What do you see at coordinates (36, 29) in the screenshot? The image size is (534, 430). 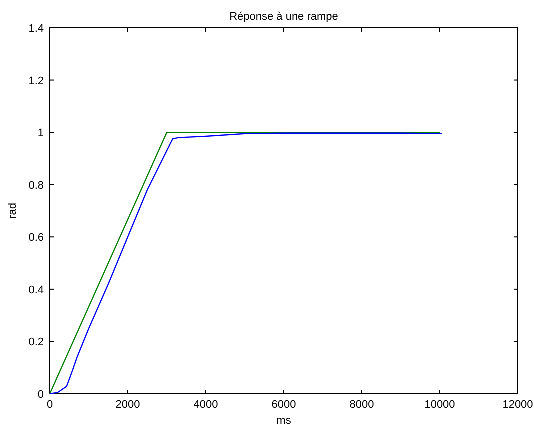 I see `y-tick-label: 1.4` at bounding box center [36, 29].